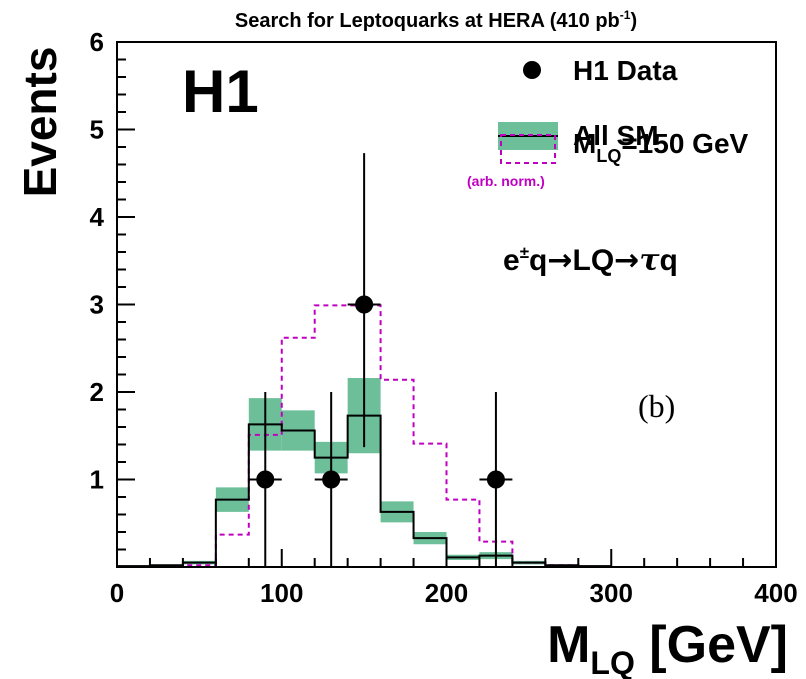 Image resolution: width=806 pixels, height=679 pixels. Describe the element at coordinates (538, 260) in the screenshot. I see `process-q1: q` at that location.